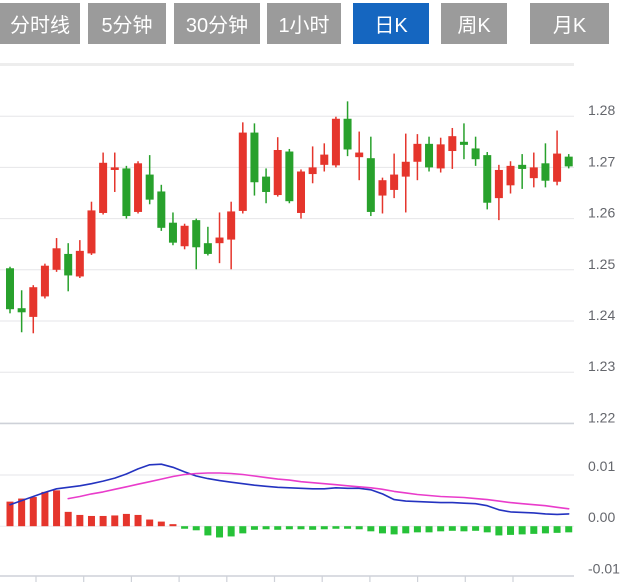  What do you see at coordinates (127, 23) in the screenshot?
I see `tab-5min: 5分钟` at bounding box center [127, 23].